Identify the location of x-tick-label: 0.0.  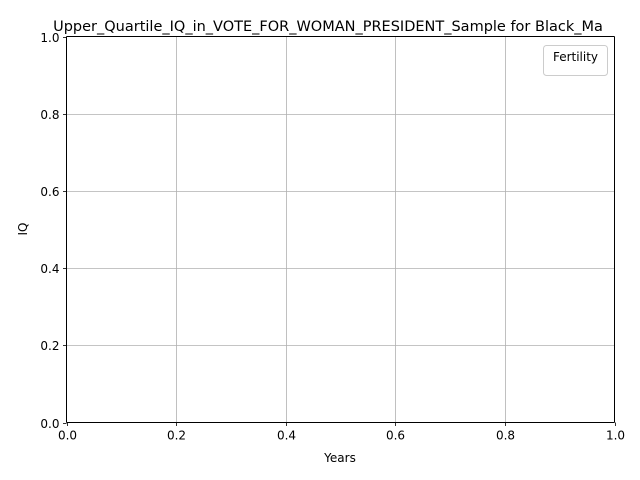
(67, 436).